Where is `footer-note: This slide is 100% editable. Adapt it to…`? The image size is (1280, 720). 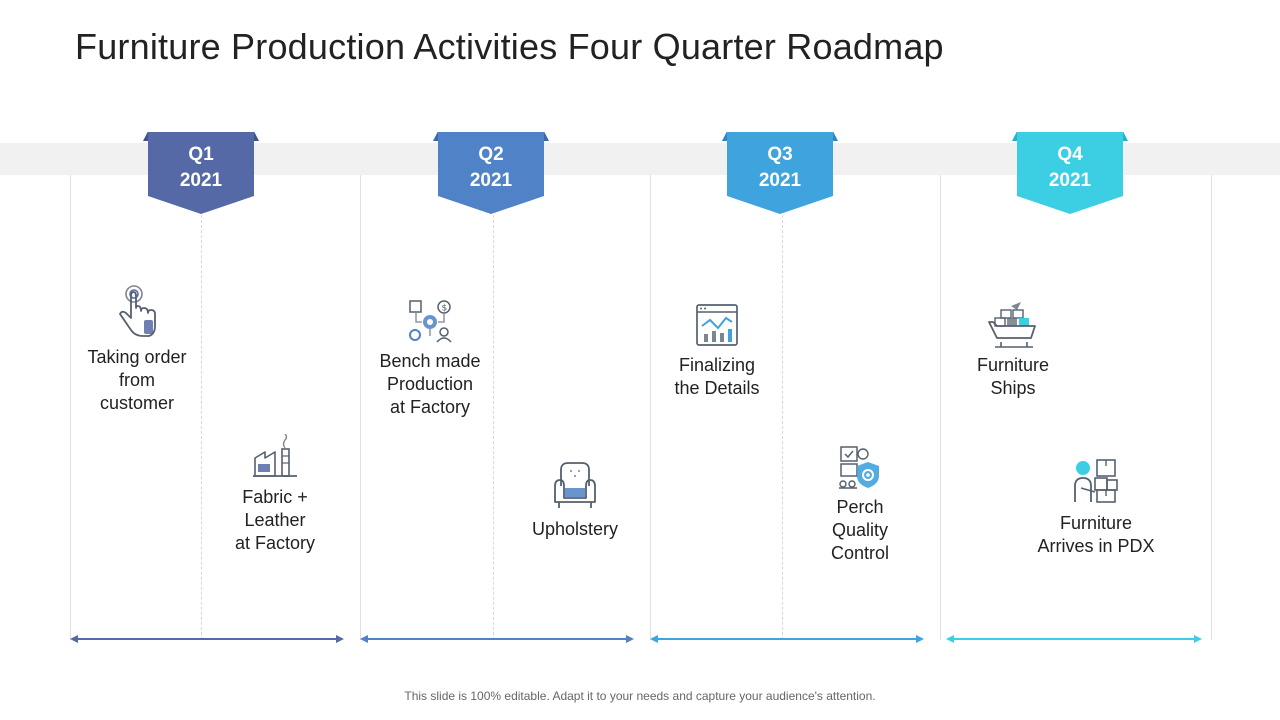
footer-note: This slide is 100% editable. Adapt it to… is located at coordinates (640, 696).